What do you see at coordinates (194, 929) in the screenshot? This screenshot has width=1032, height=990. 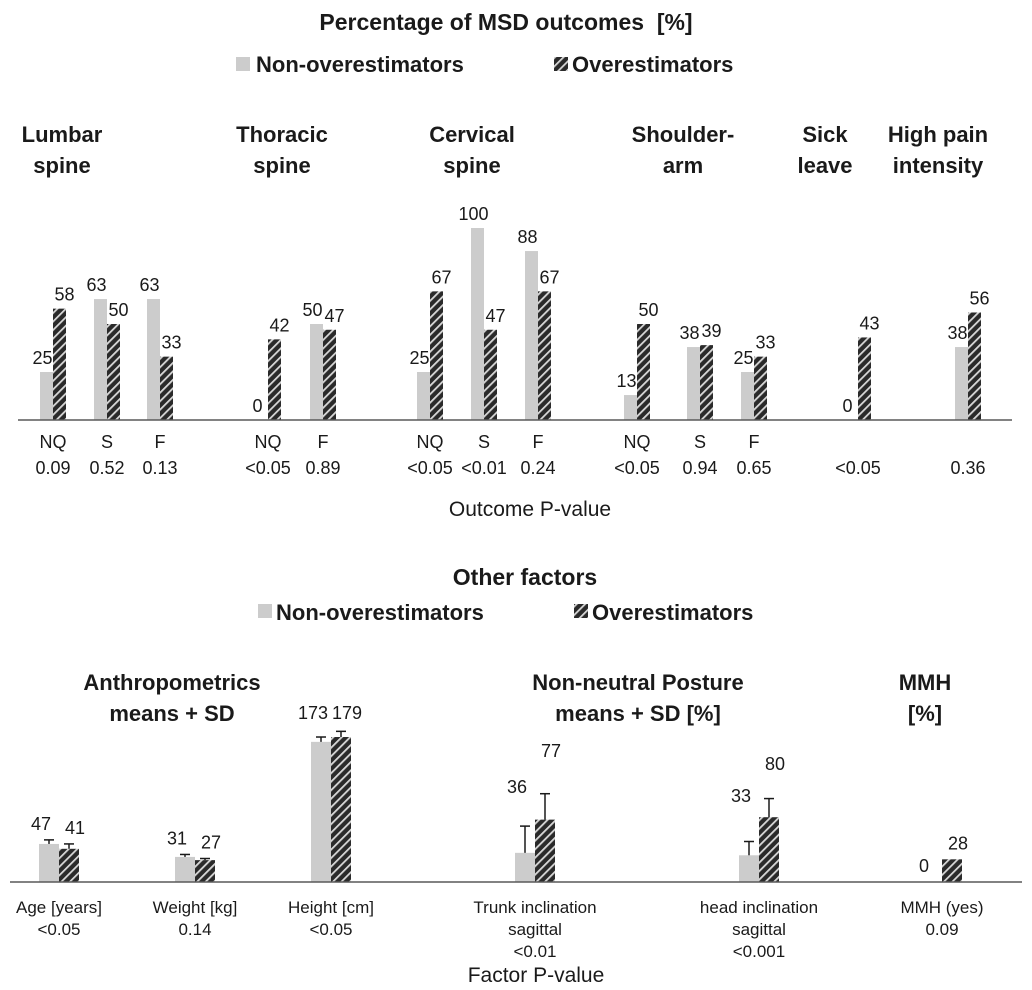 I see `p-value-label: 0.14` at bounding box center [194, 929].